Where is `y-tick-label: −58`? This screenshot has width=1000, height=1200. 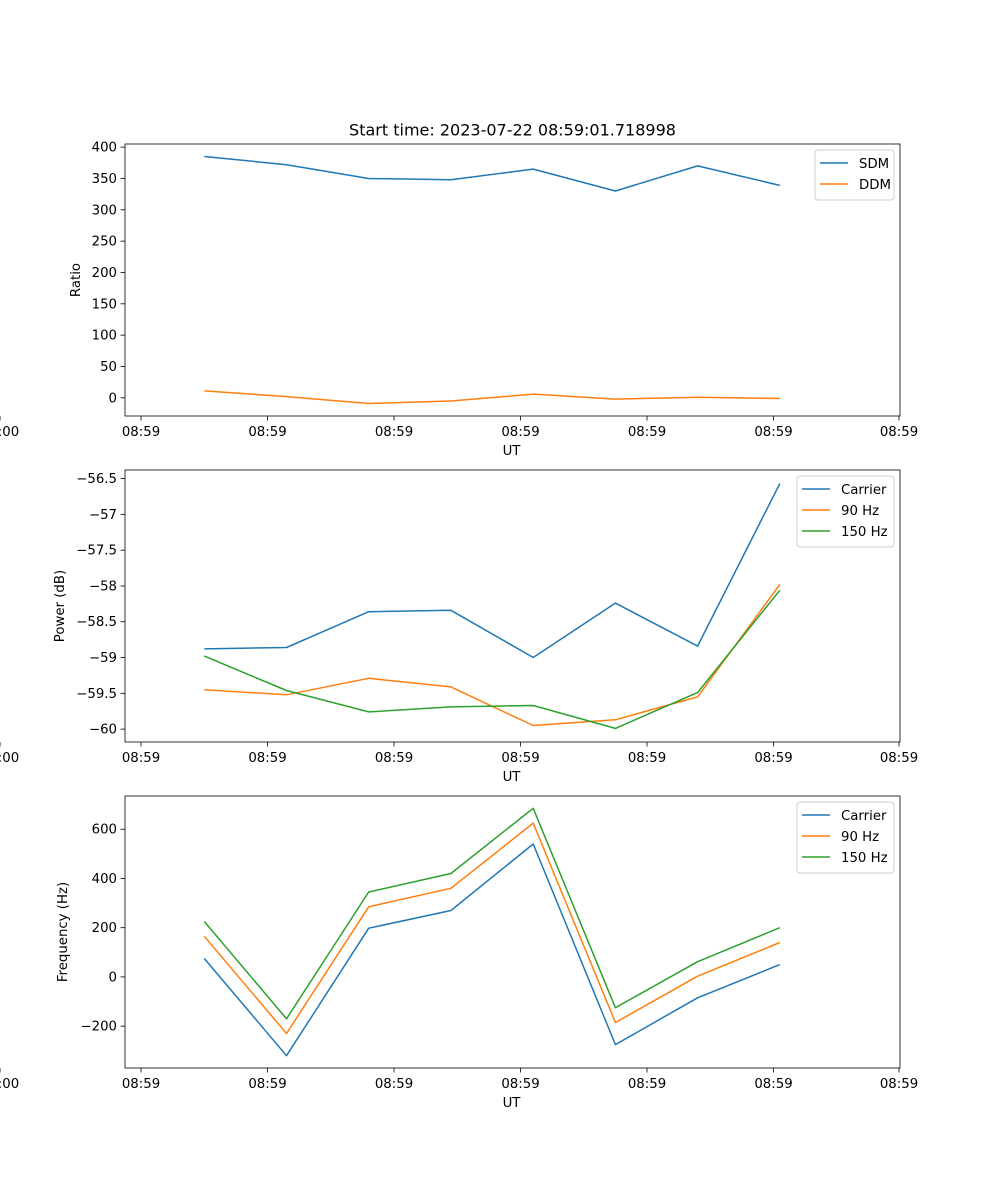
y-tick-label: −58 is located at coordinates (103, 586).